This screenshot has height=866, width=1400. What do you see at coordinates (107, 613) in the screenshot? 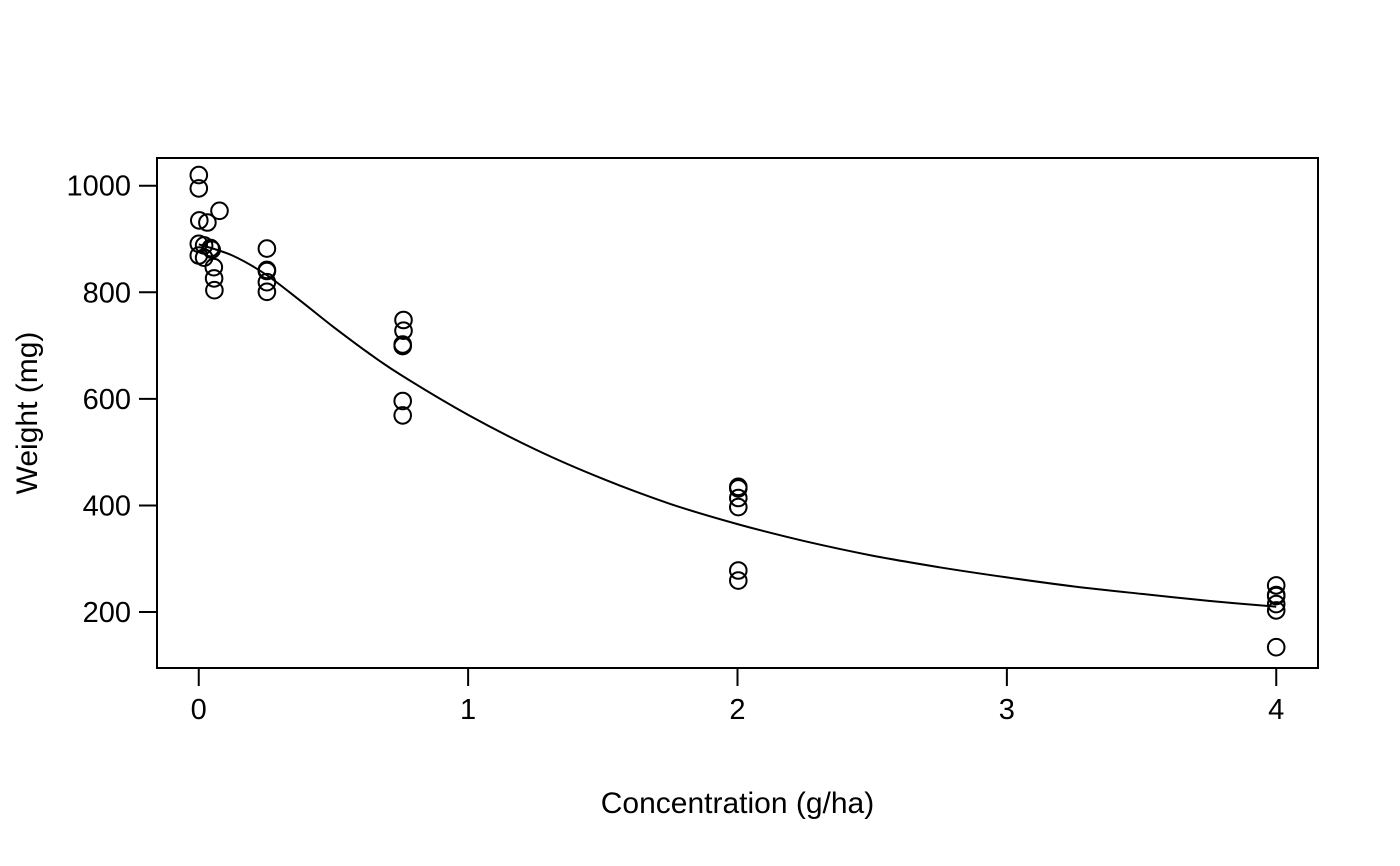
I see `y-tick-label: 200` at bounding box center [107, 613].